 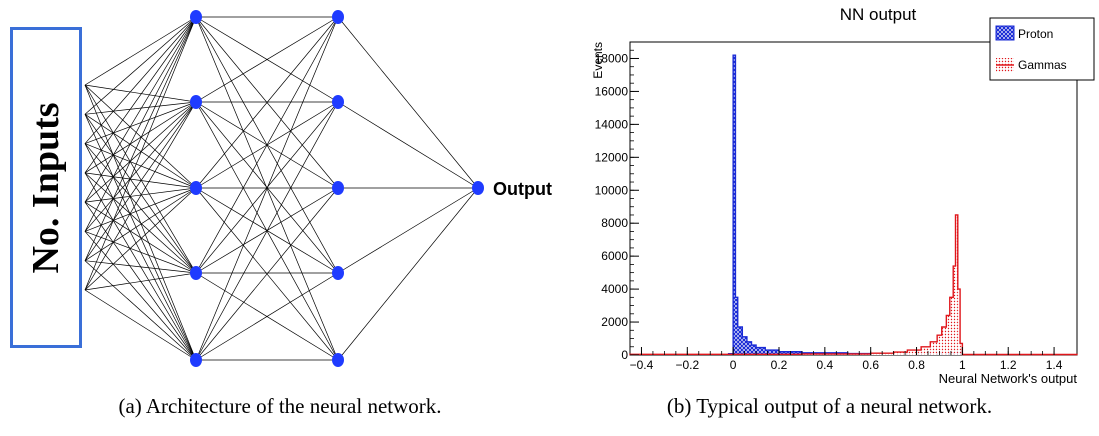 What do you see at coordinates (612, 91) in the screenshot?
I see `y-tick-label: 16000` at bounding box center [612, 91].